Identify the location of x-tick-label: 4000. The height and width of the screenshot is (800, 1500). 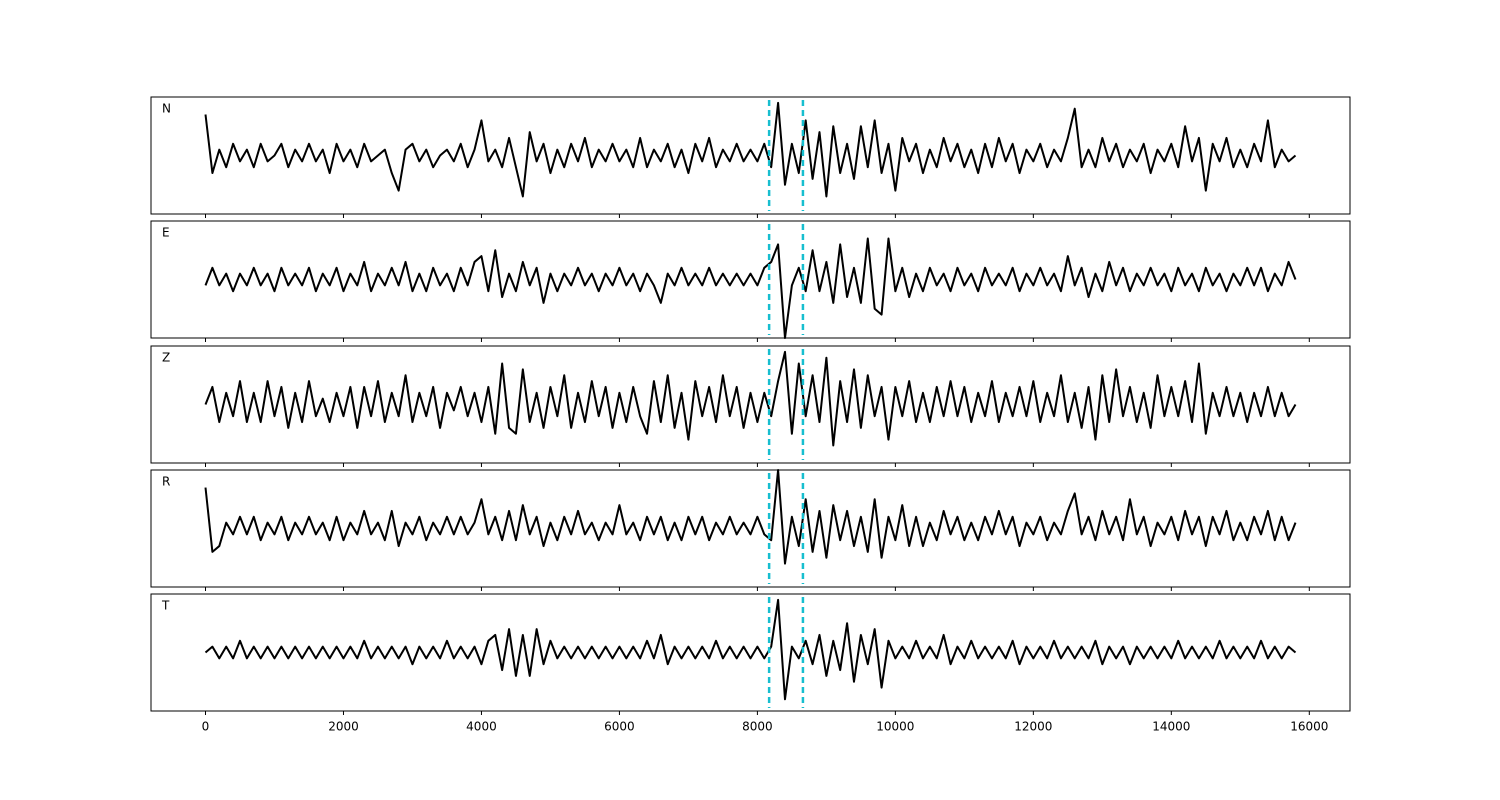
(481, 727).